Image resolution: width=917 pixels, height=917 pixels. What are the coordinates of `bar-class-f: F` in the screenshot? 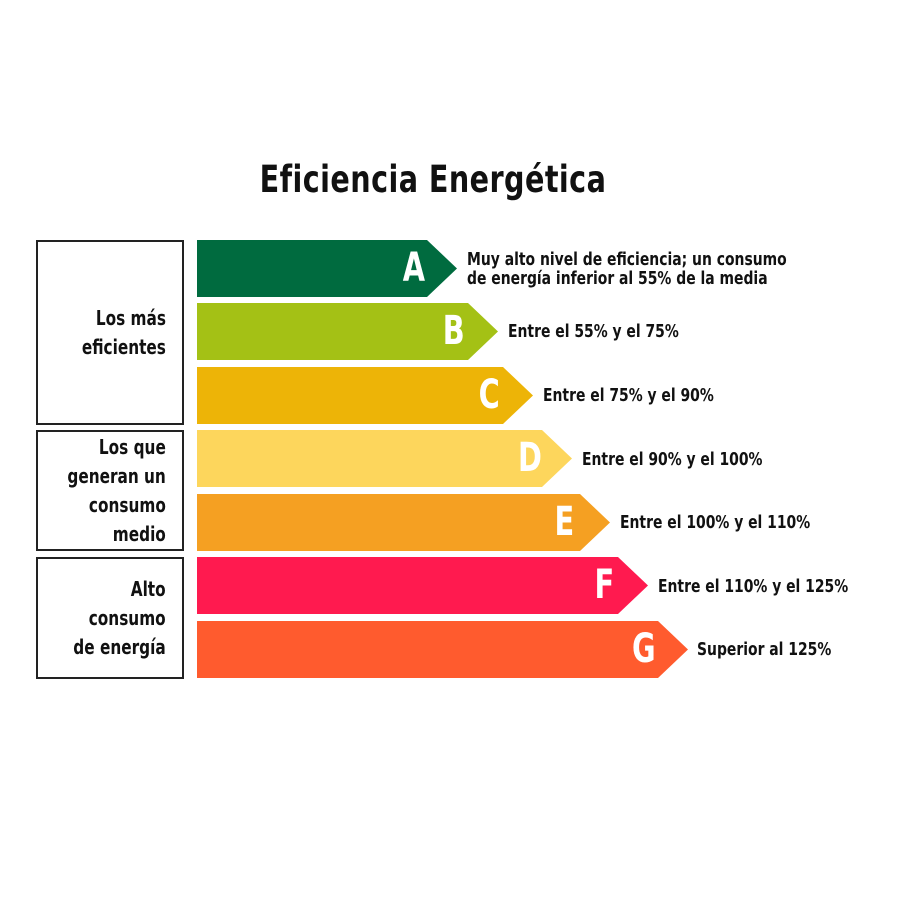 It's located at (422, 585).